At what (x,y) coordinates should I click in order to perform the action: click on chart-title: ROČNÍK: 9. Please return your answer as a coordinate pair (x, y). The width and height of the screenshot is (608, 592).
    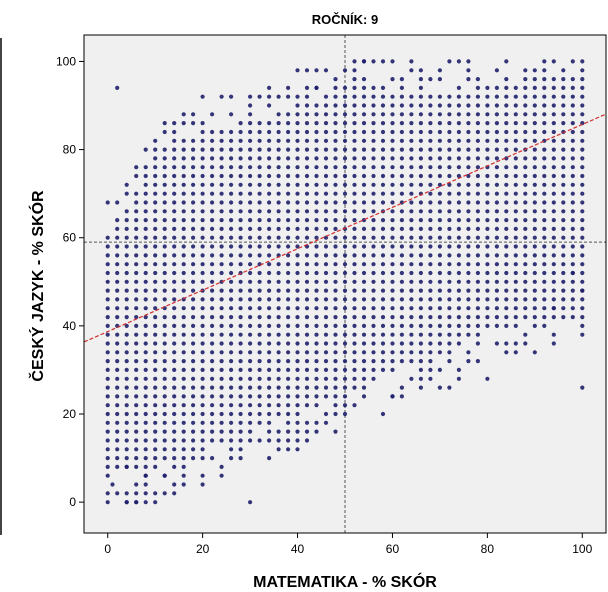
    Looking at the image, I should click on (345, 19).